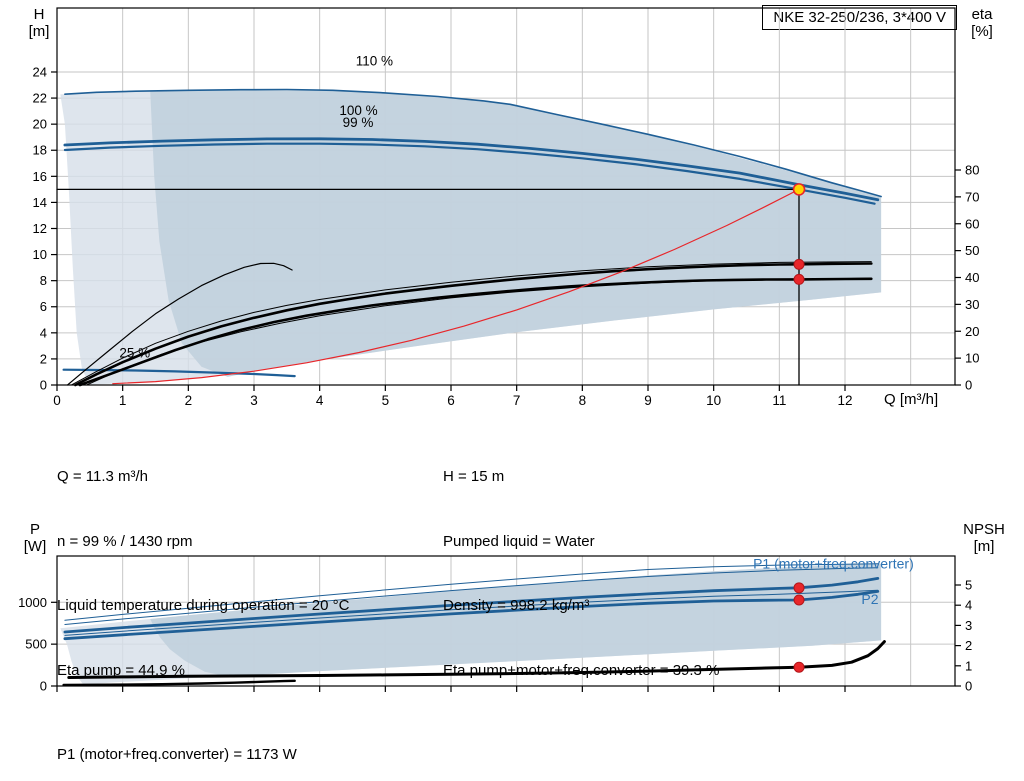 The width and height of the screenshot is (1024, 781). What do you see at coordinates (134, 353) in the screenshot?
I see `svg-text: 25 %` at bounding box center [134, 353].